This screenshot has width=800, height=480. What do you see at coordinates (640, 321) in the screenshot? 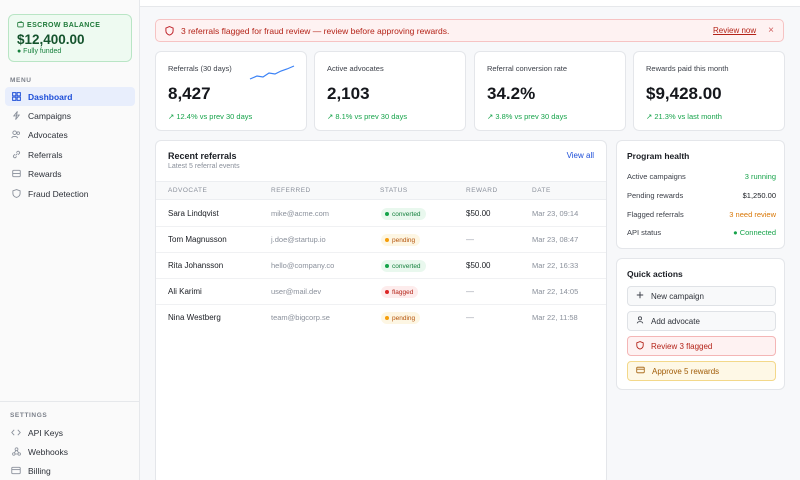
I see `user-icon` at bounding box center [640, 321].